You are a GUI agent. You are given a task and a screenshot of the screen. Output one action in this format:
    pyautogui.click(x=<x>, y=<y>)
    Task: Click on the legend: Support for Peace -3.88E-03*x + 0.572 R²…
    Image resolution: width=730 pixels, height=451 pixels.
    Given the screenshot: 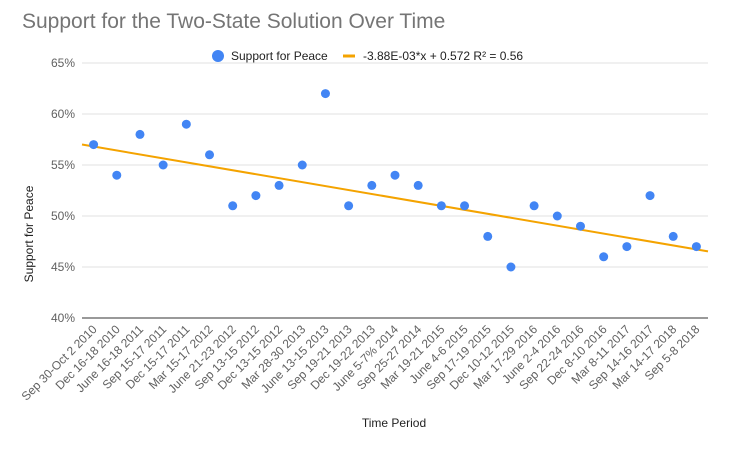 What is the action you would take?
    pyautogui.click(x=367, y=56)
    